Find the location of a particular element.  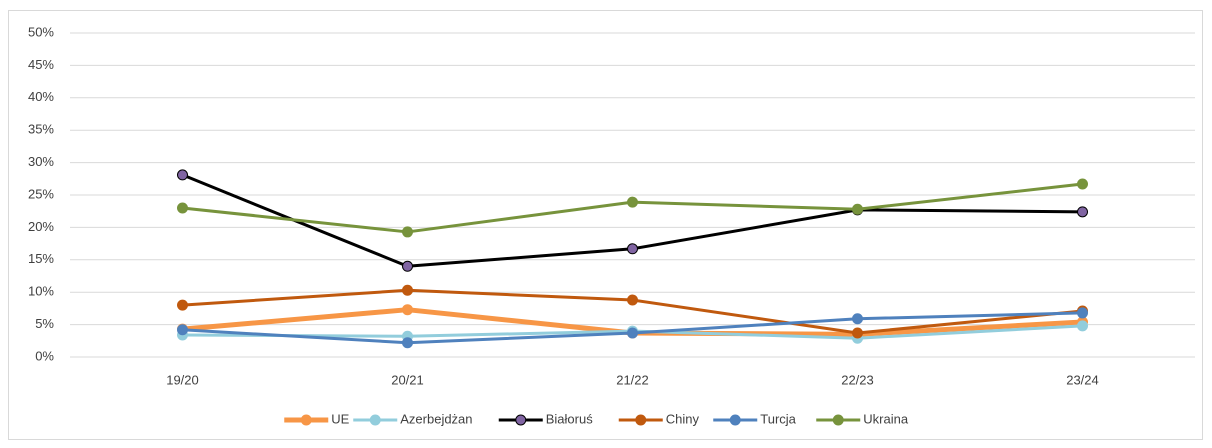

y-tick-label: 5% is located at coordinates (44, 323).